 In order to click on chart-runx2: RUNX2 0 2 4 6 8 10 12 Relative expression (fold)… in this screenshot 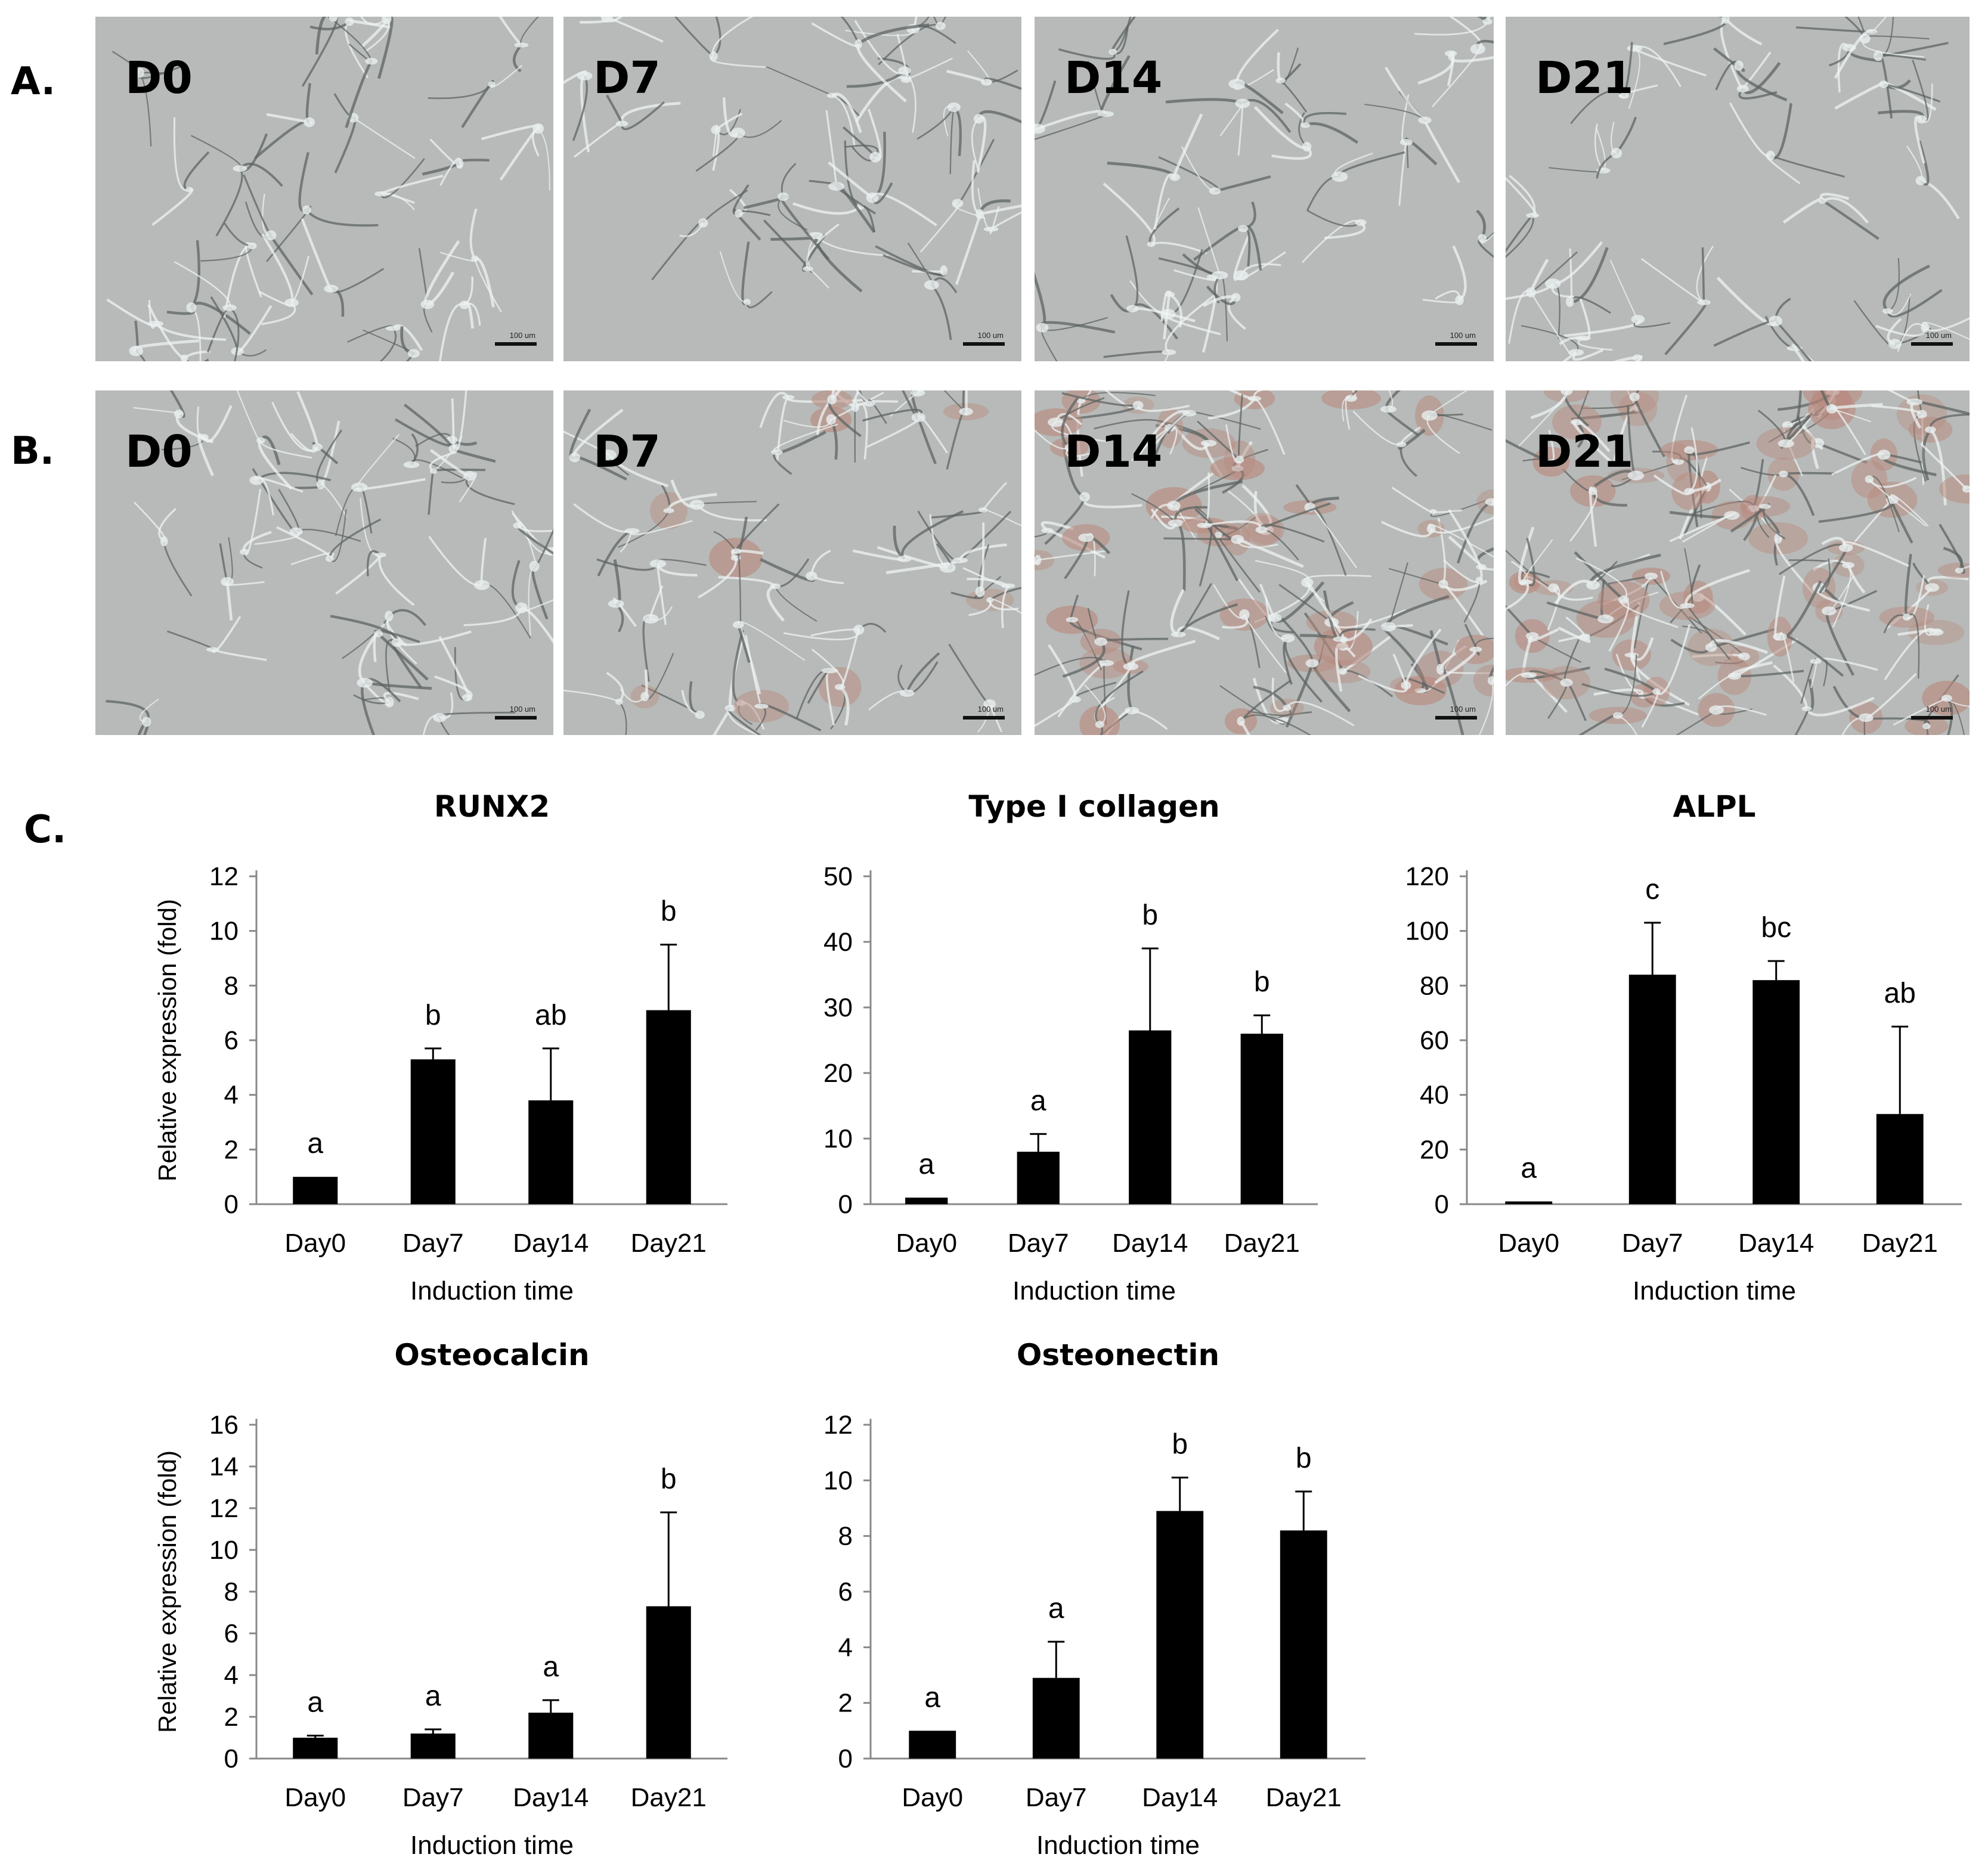, I will do `click(441, 1049)`.